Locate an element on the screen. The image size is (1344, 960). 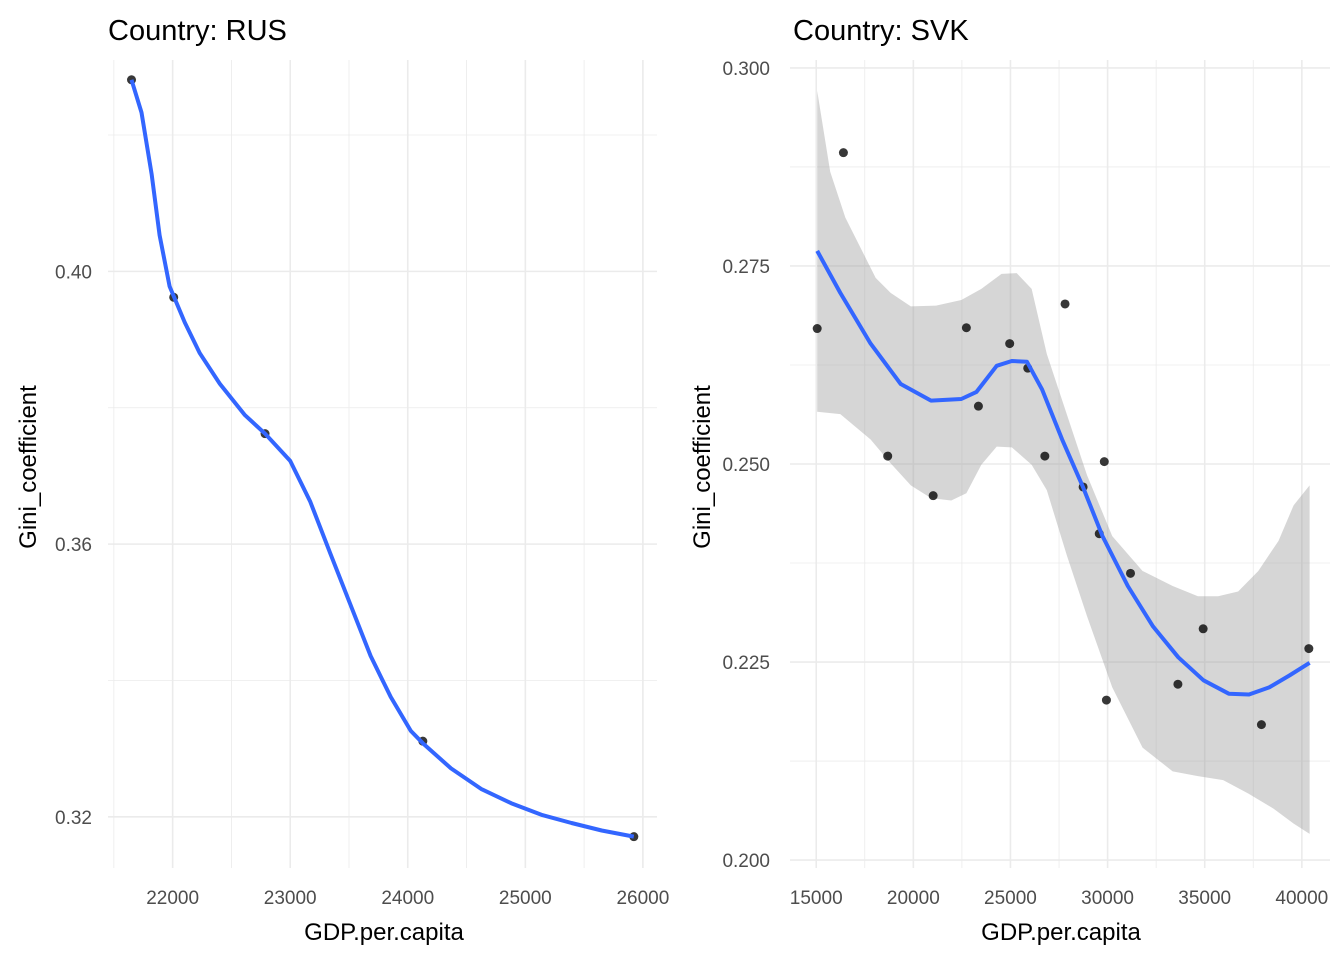
x-tick-label: 35000 is located at coordinates (1204, 898).